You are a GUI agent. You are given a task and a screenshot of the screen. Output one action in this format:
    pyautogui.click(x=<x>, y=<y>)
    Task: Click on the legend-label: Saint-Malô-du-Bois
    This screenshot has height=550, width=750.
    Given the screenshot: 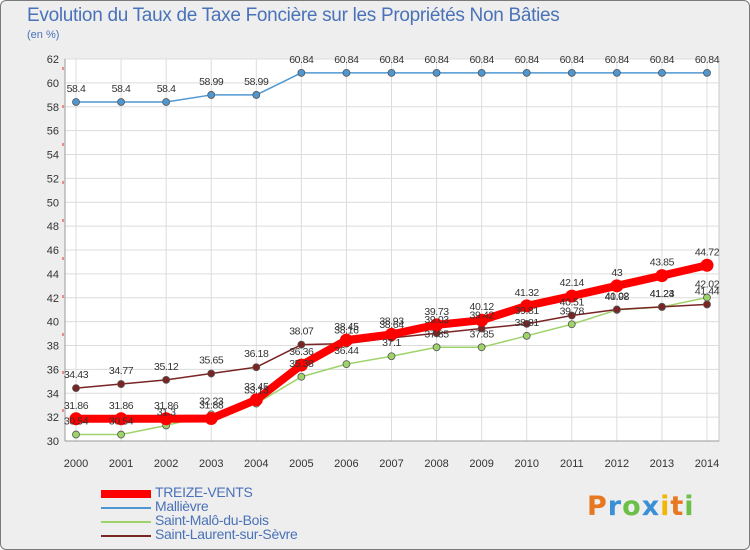 What is the action you would take?
    pyautogui.click(x=212, y=520)
    